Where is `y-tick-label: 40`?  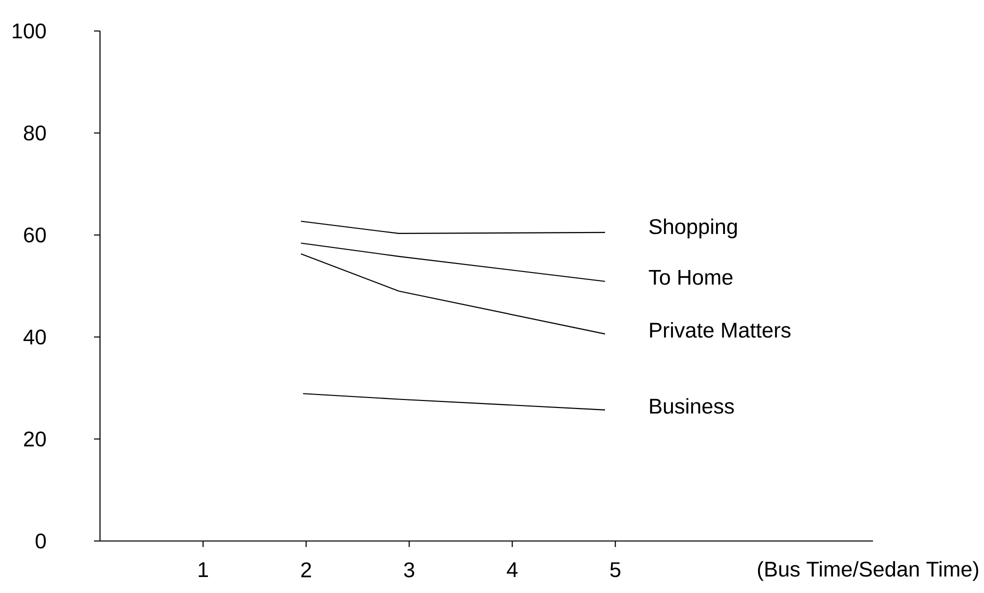
y-tick-label: 40 is located at coordinates (34, 337).